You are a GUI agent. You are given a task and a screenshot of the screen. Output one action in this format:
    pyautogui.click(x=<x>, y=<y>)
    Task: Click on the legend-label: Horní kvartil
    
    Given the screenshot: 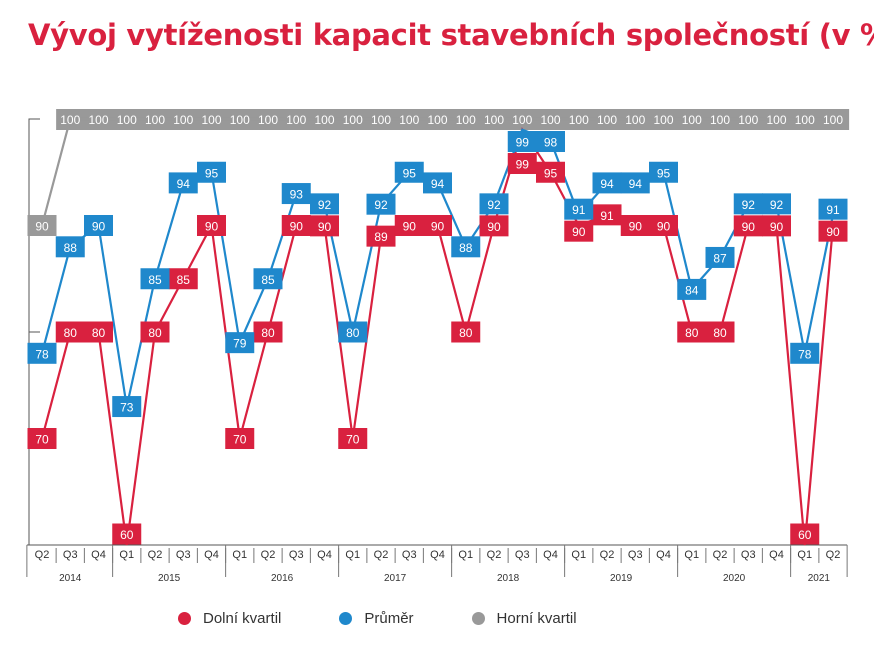 What is the action you would take?
    pyautogui.click(x=536, y=618)
    